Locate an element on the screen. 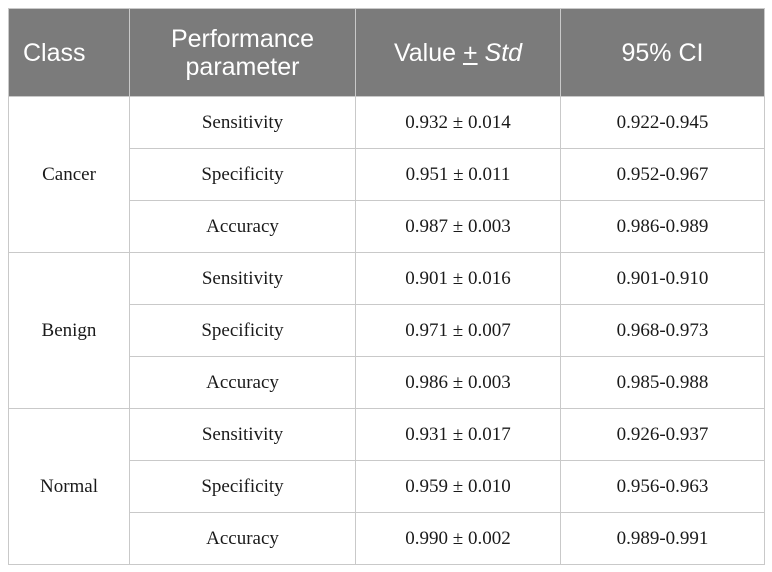  ci-cell: 0.968-0.973 is located at coordinates (662, 330).